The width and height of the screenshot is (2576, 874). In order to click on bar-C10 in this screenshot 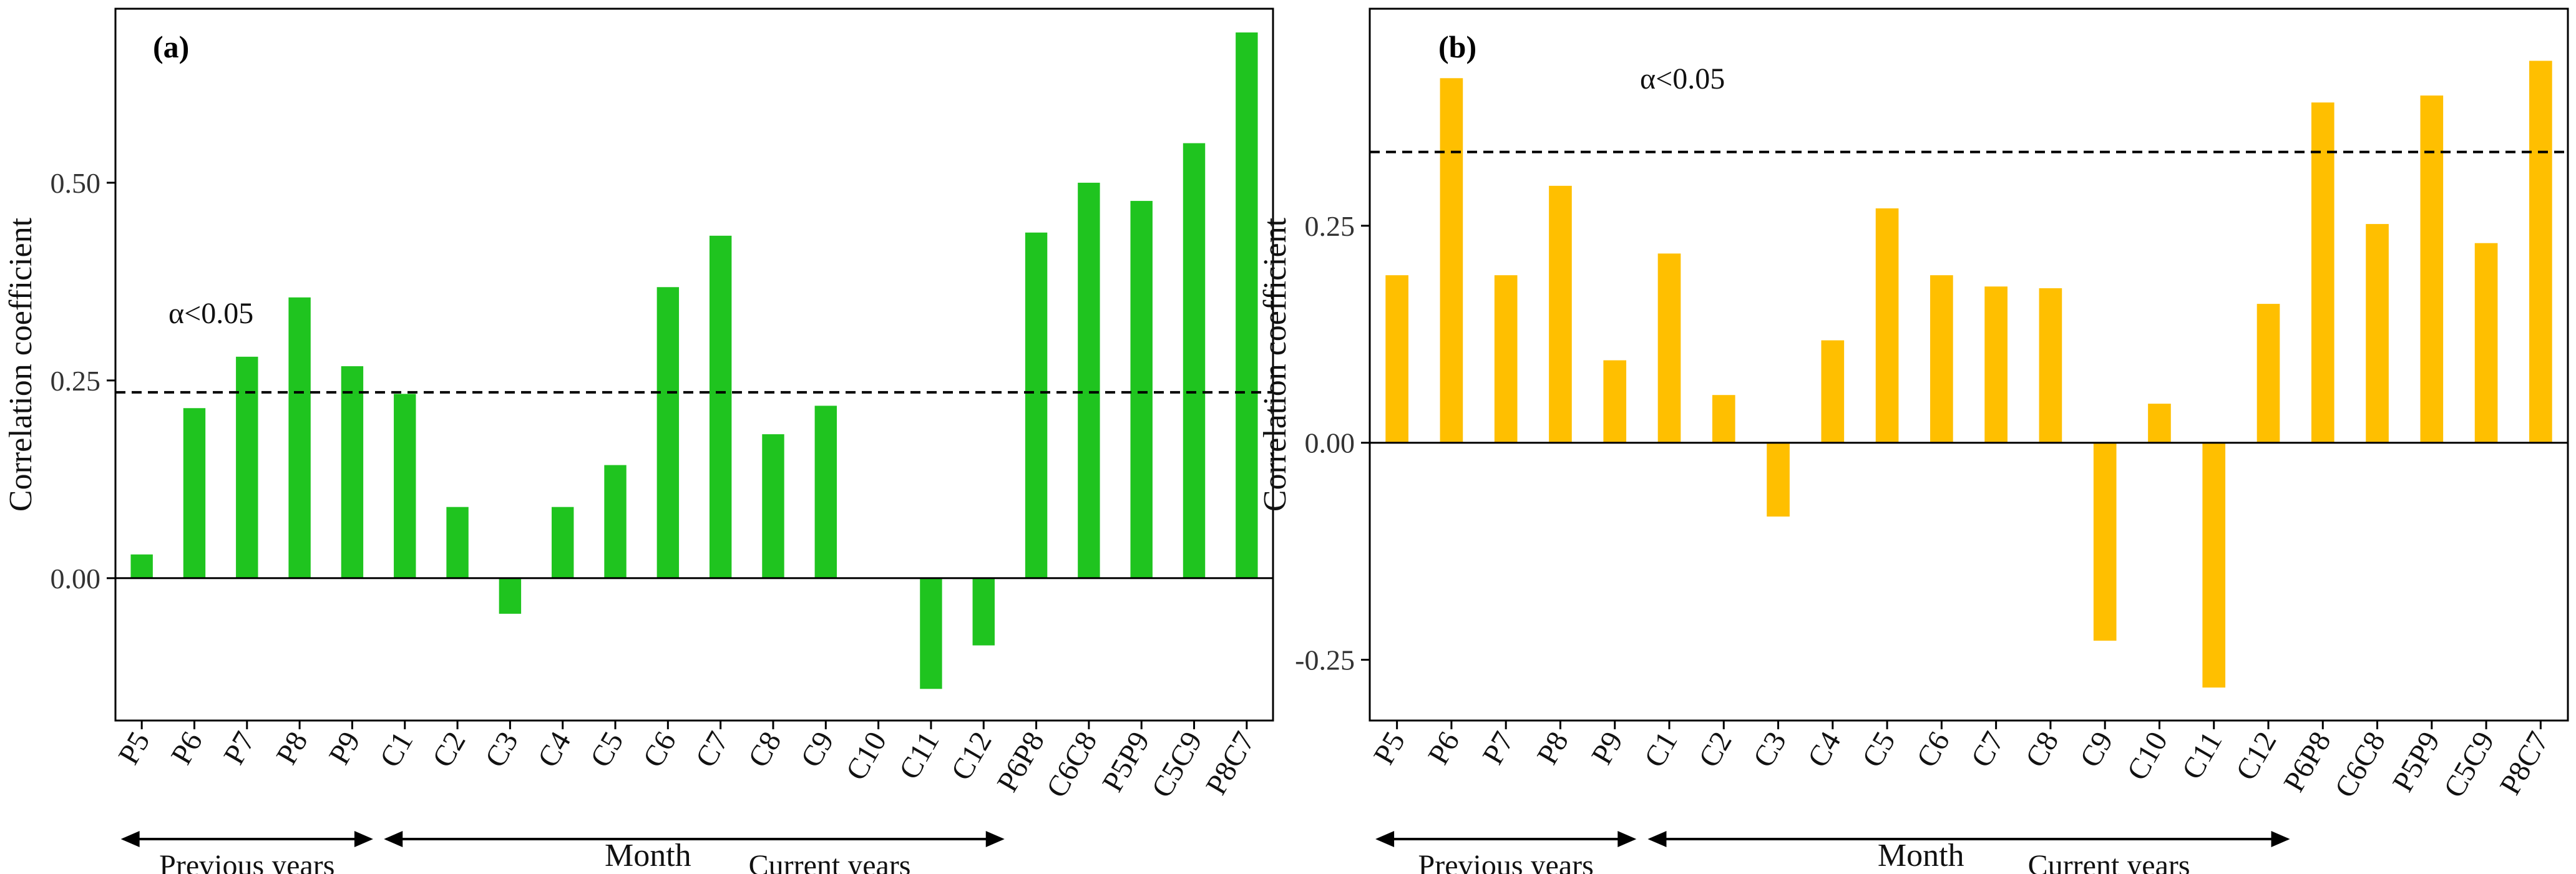, I will do `click(2159, 423)`.